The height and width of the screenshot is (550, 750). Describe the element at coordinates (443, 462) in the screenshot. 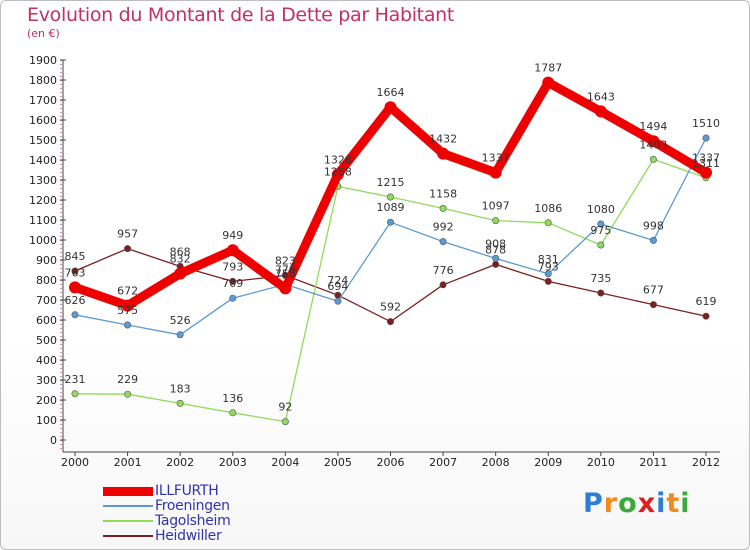

I see `x-tick-label: 2007` at that location.